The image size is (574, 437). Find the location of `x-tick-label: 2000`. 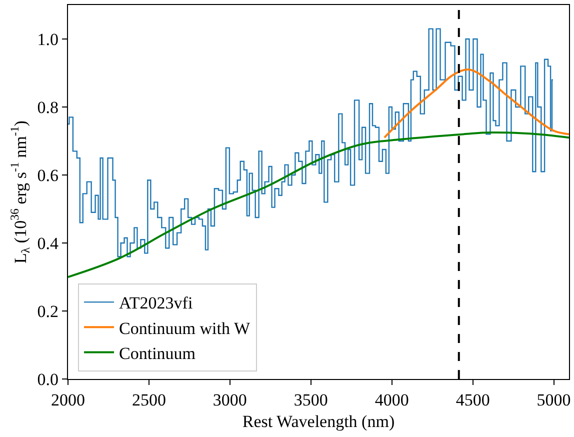

x-tick-label: 2000 is located at coordinates (68, 400).